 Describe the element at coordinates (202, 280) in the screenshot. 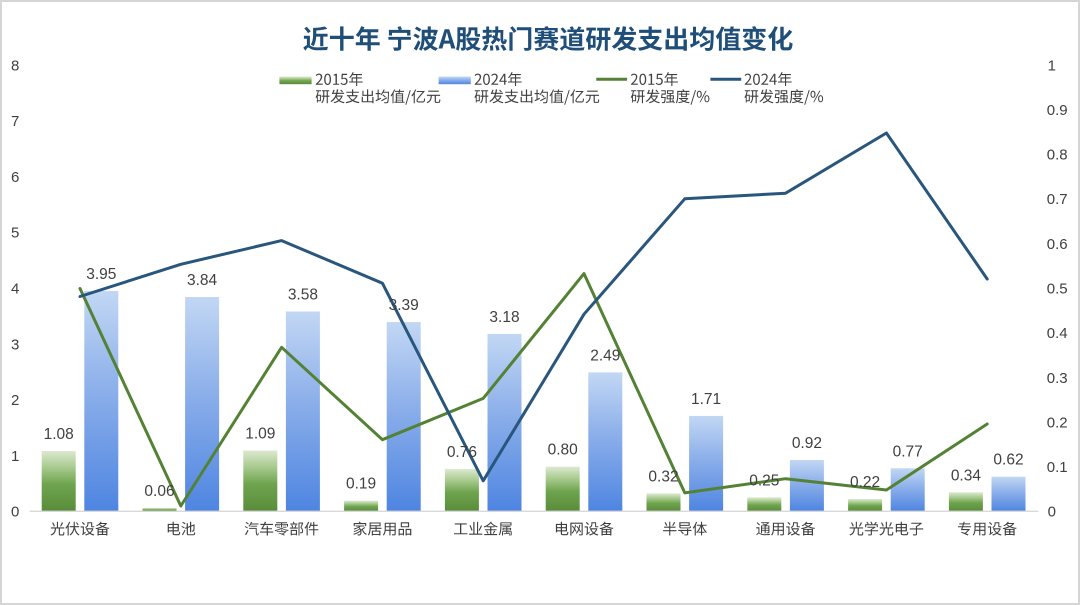

I see `svg-text: 3.84` at that location.